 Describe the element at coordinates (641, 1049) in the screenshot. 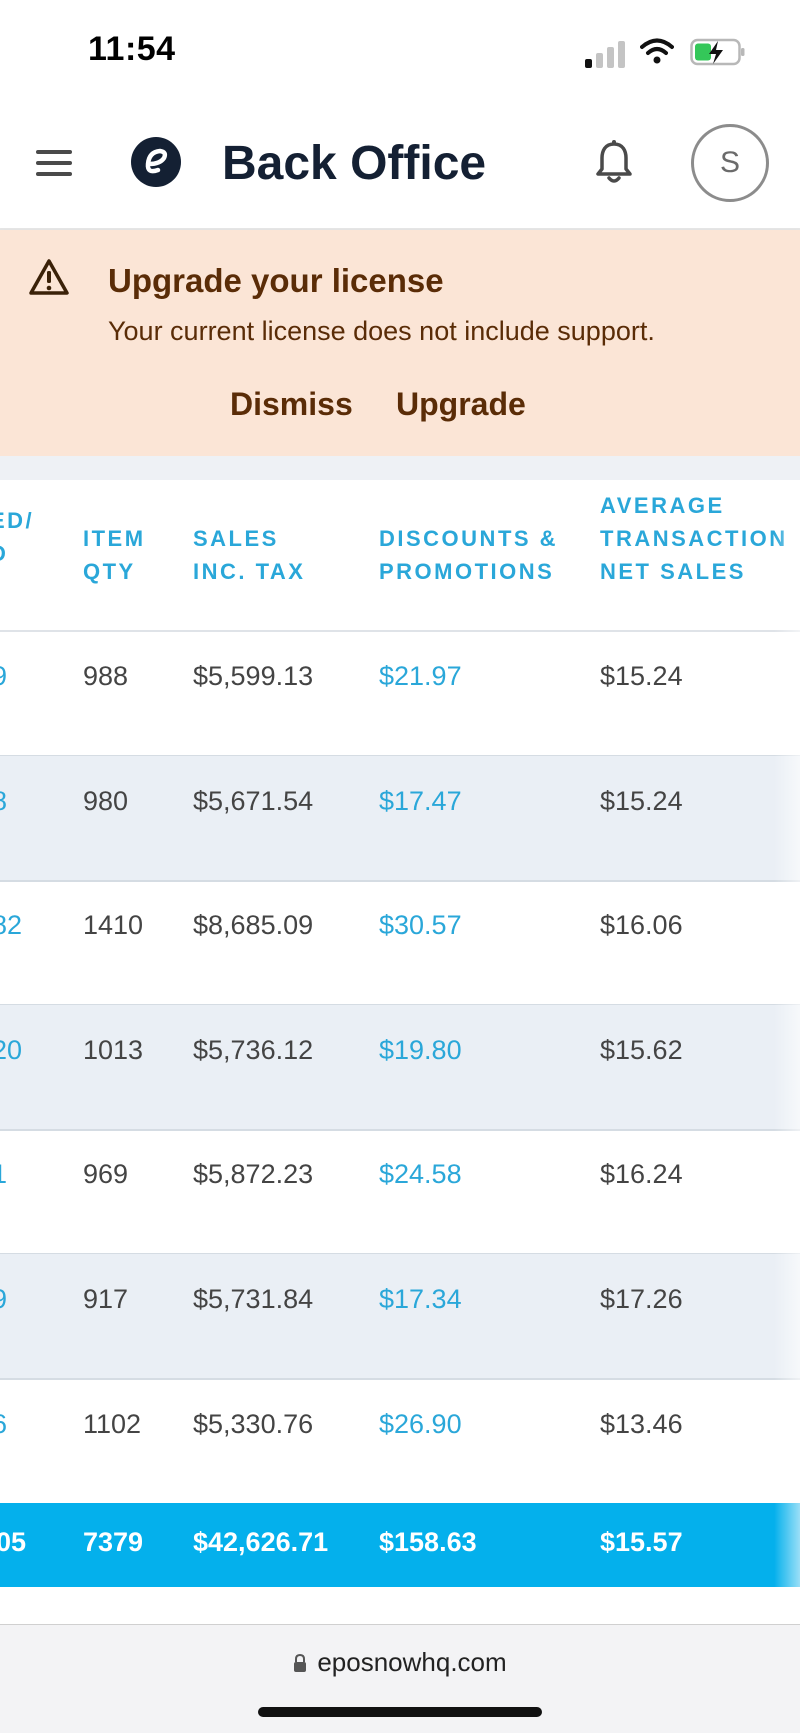

I see `cell-avg-transaction-net-sales: $15.62` at that location.